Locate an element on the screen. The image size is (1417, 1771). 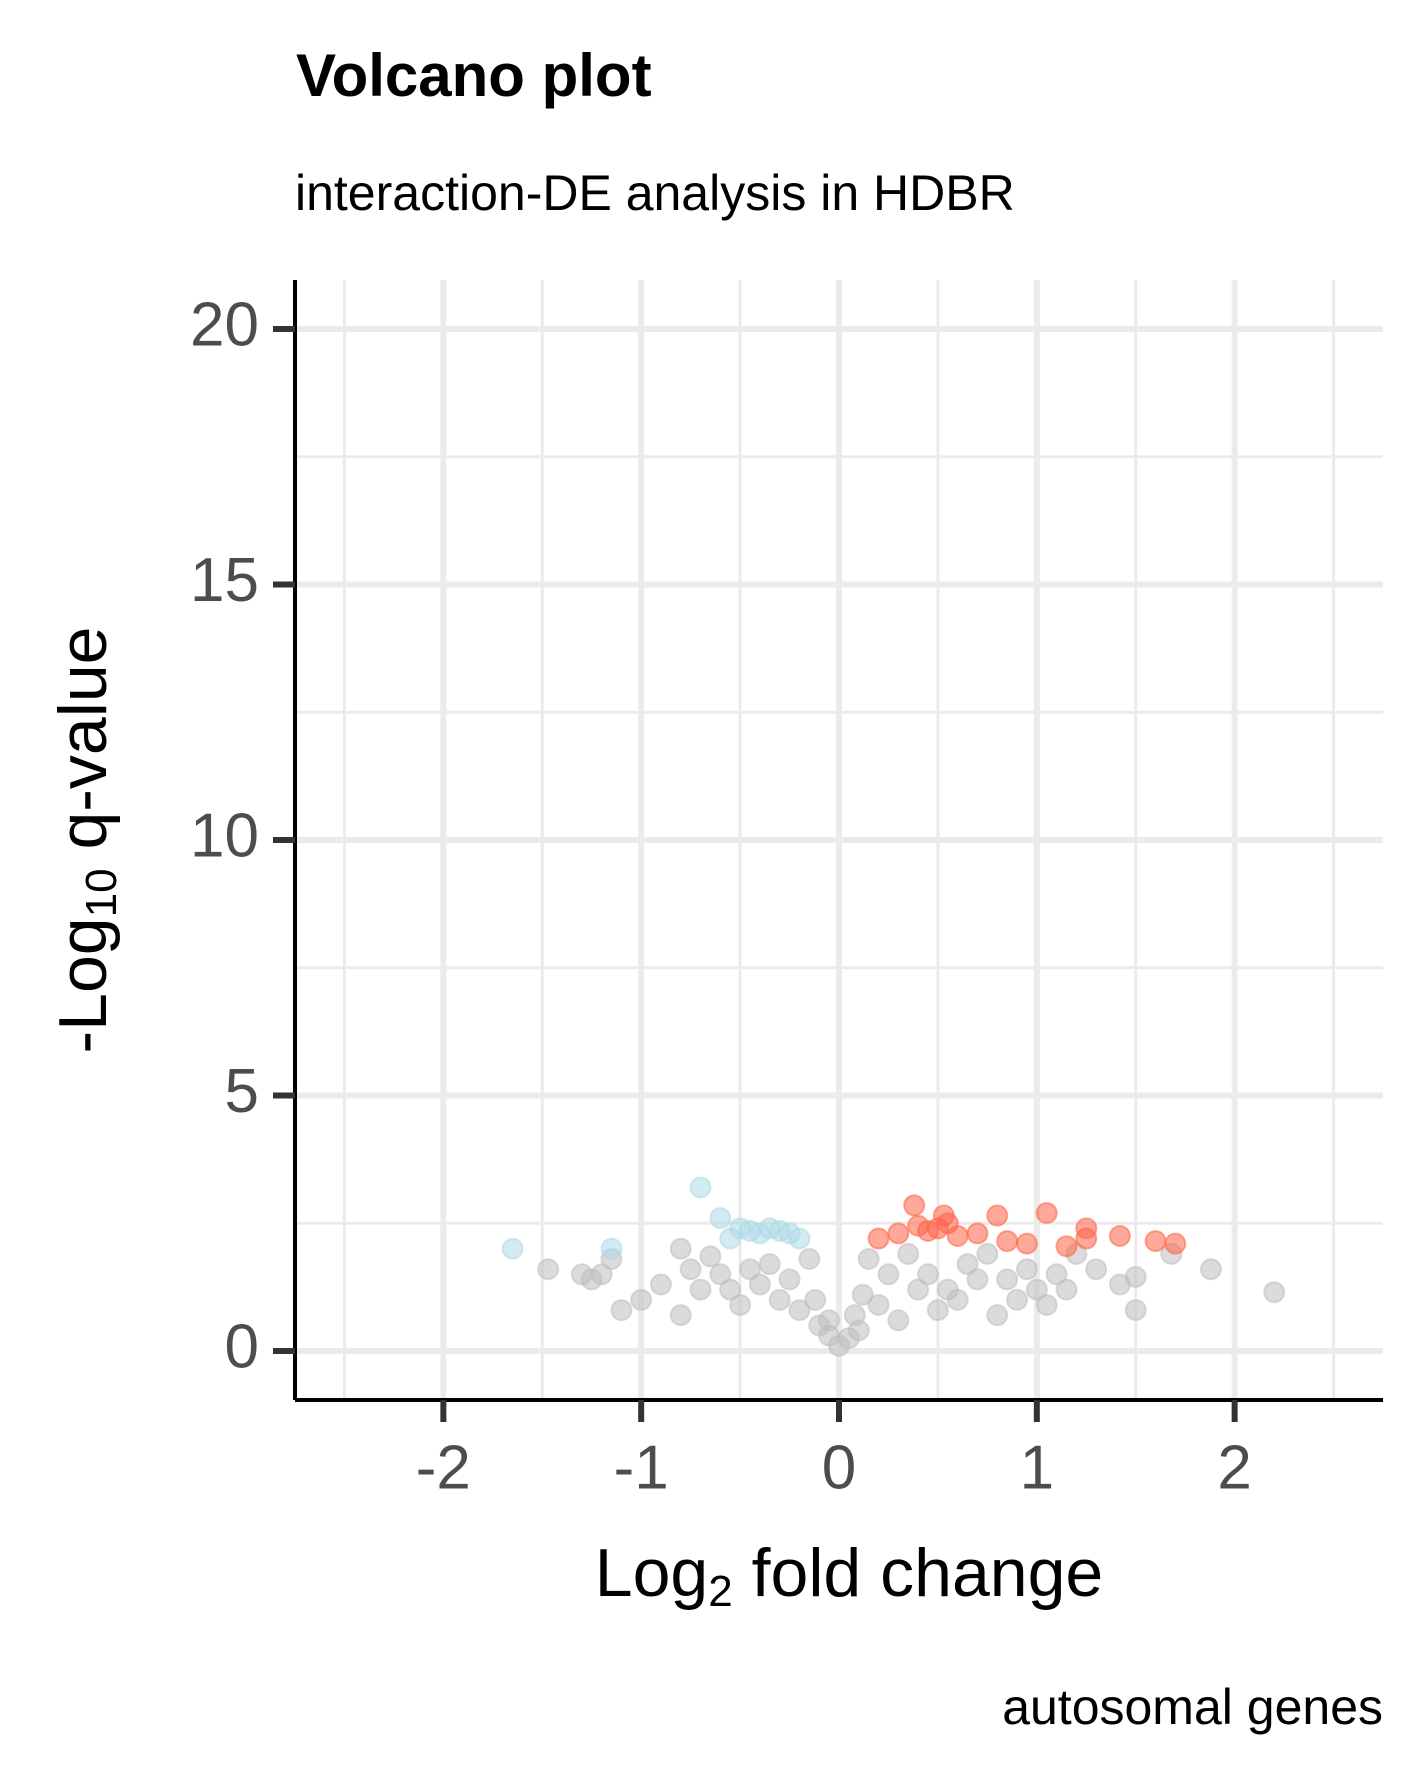
x-axis-title-part: Log is located at coordinates (651, 1573).